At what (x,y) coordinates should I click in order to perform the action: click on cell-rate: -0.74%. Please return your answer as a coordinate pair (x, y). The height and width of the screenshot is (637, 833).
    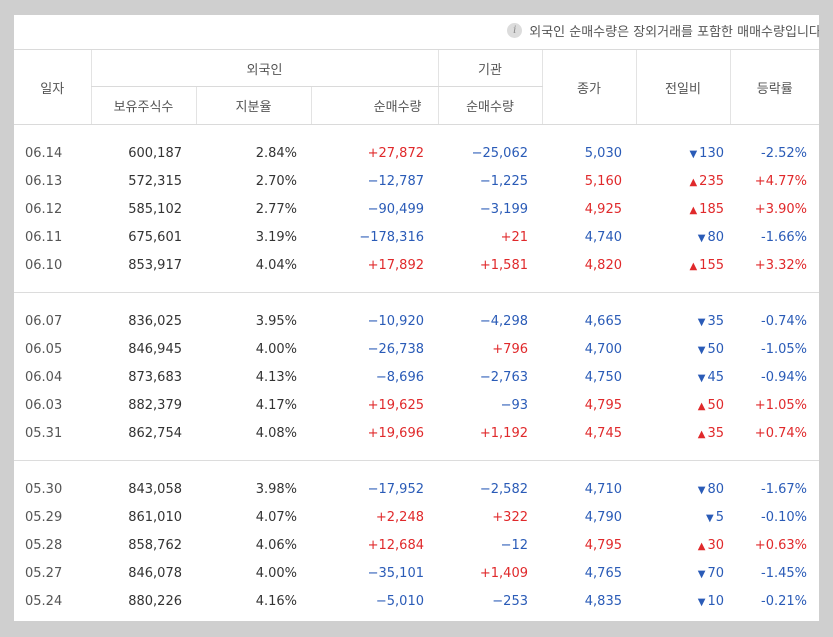
    Looking at the image, I should click on (784, 321).